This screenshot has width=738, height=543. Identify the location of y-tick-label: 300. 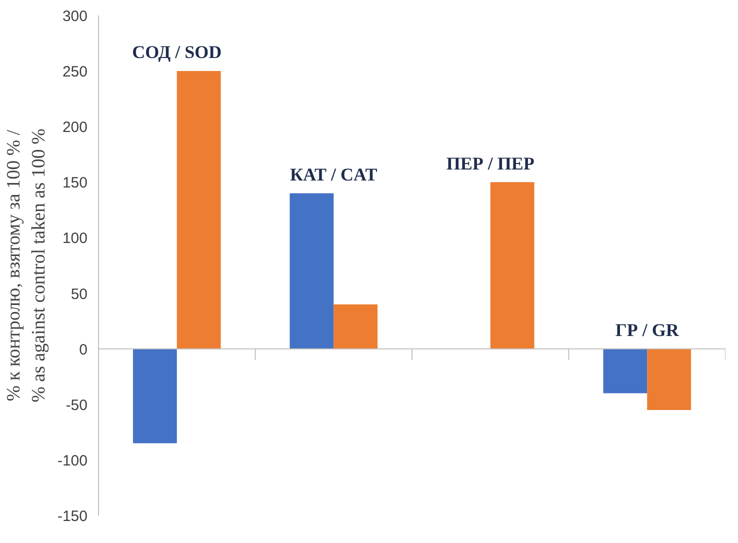
(75, 16).